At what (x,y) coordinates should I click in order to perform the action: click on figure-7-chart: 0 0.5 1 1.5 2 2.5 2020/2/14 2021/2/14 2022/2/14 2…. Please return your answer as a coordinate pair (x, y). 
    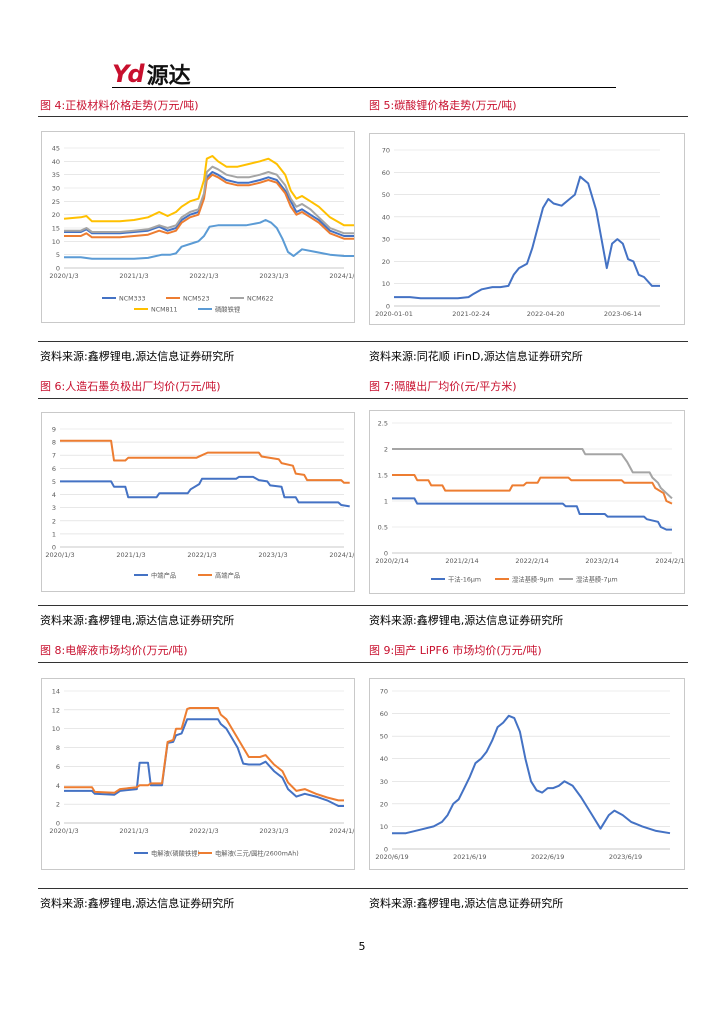
    Looking at the image, I should click on (529, 502).